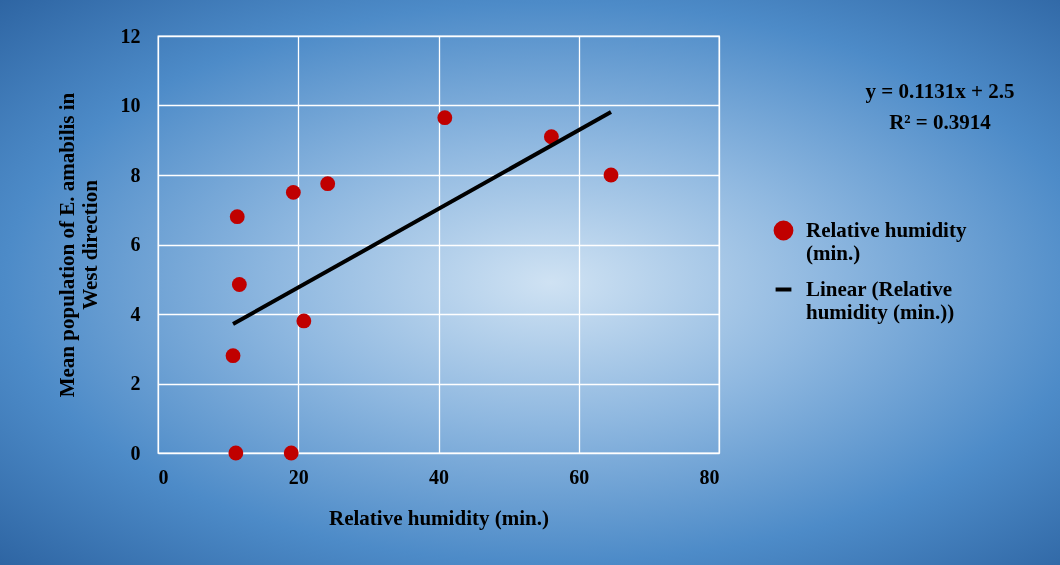 Image resolution: width=1060 pixels, height=565 pixels. Describe the element at coordinates (130, 105) in the screenshot. I see `y-tick-label: 10` at that location.